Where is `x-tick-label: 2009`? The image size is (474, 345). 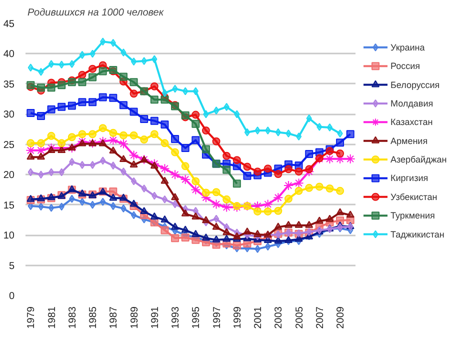
x-tick-label: 2009 is located at coordinates (341, 317).